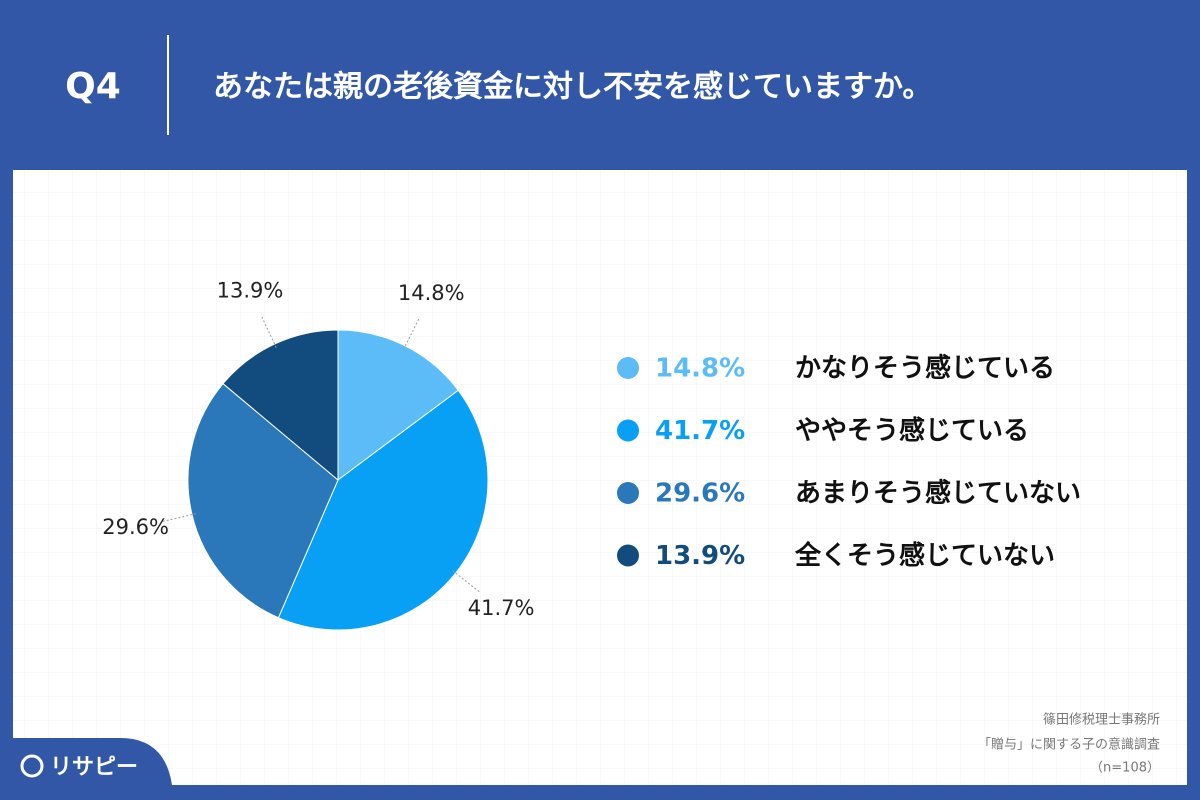 This screenshot has width=1200, height=800. Describe the element at coordinates (1069, 745) in the screenshot. I see `source: 「贈与」に関する子の意識調査` at that location.